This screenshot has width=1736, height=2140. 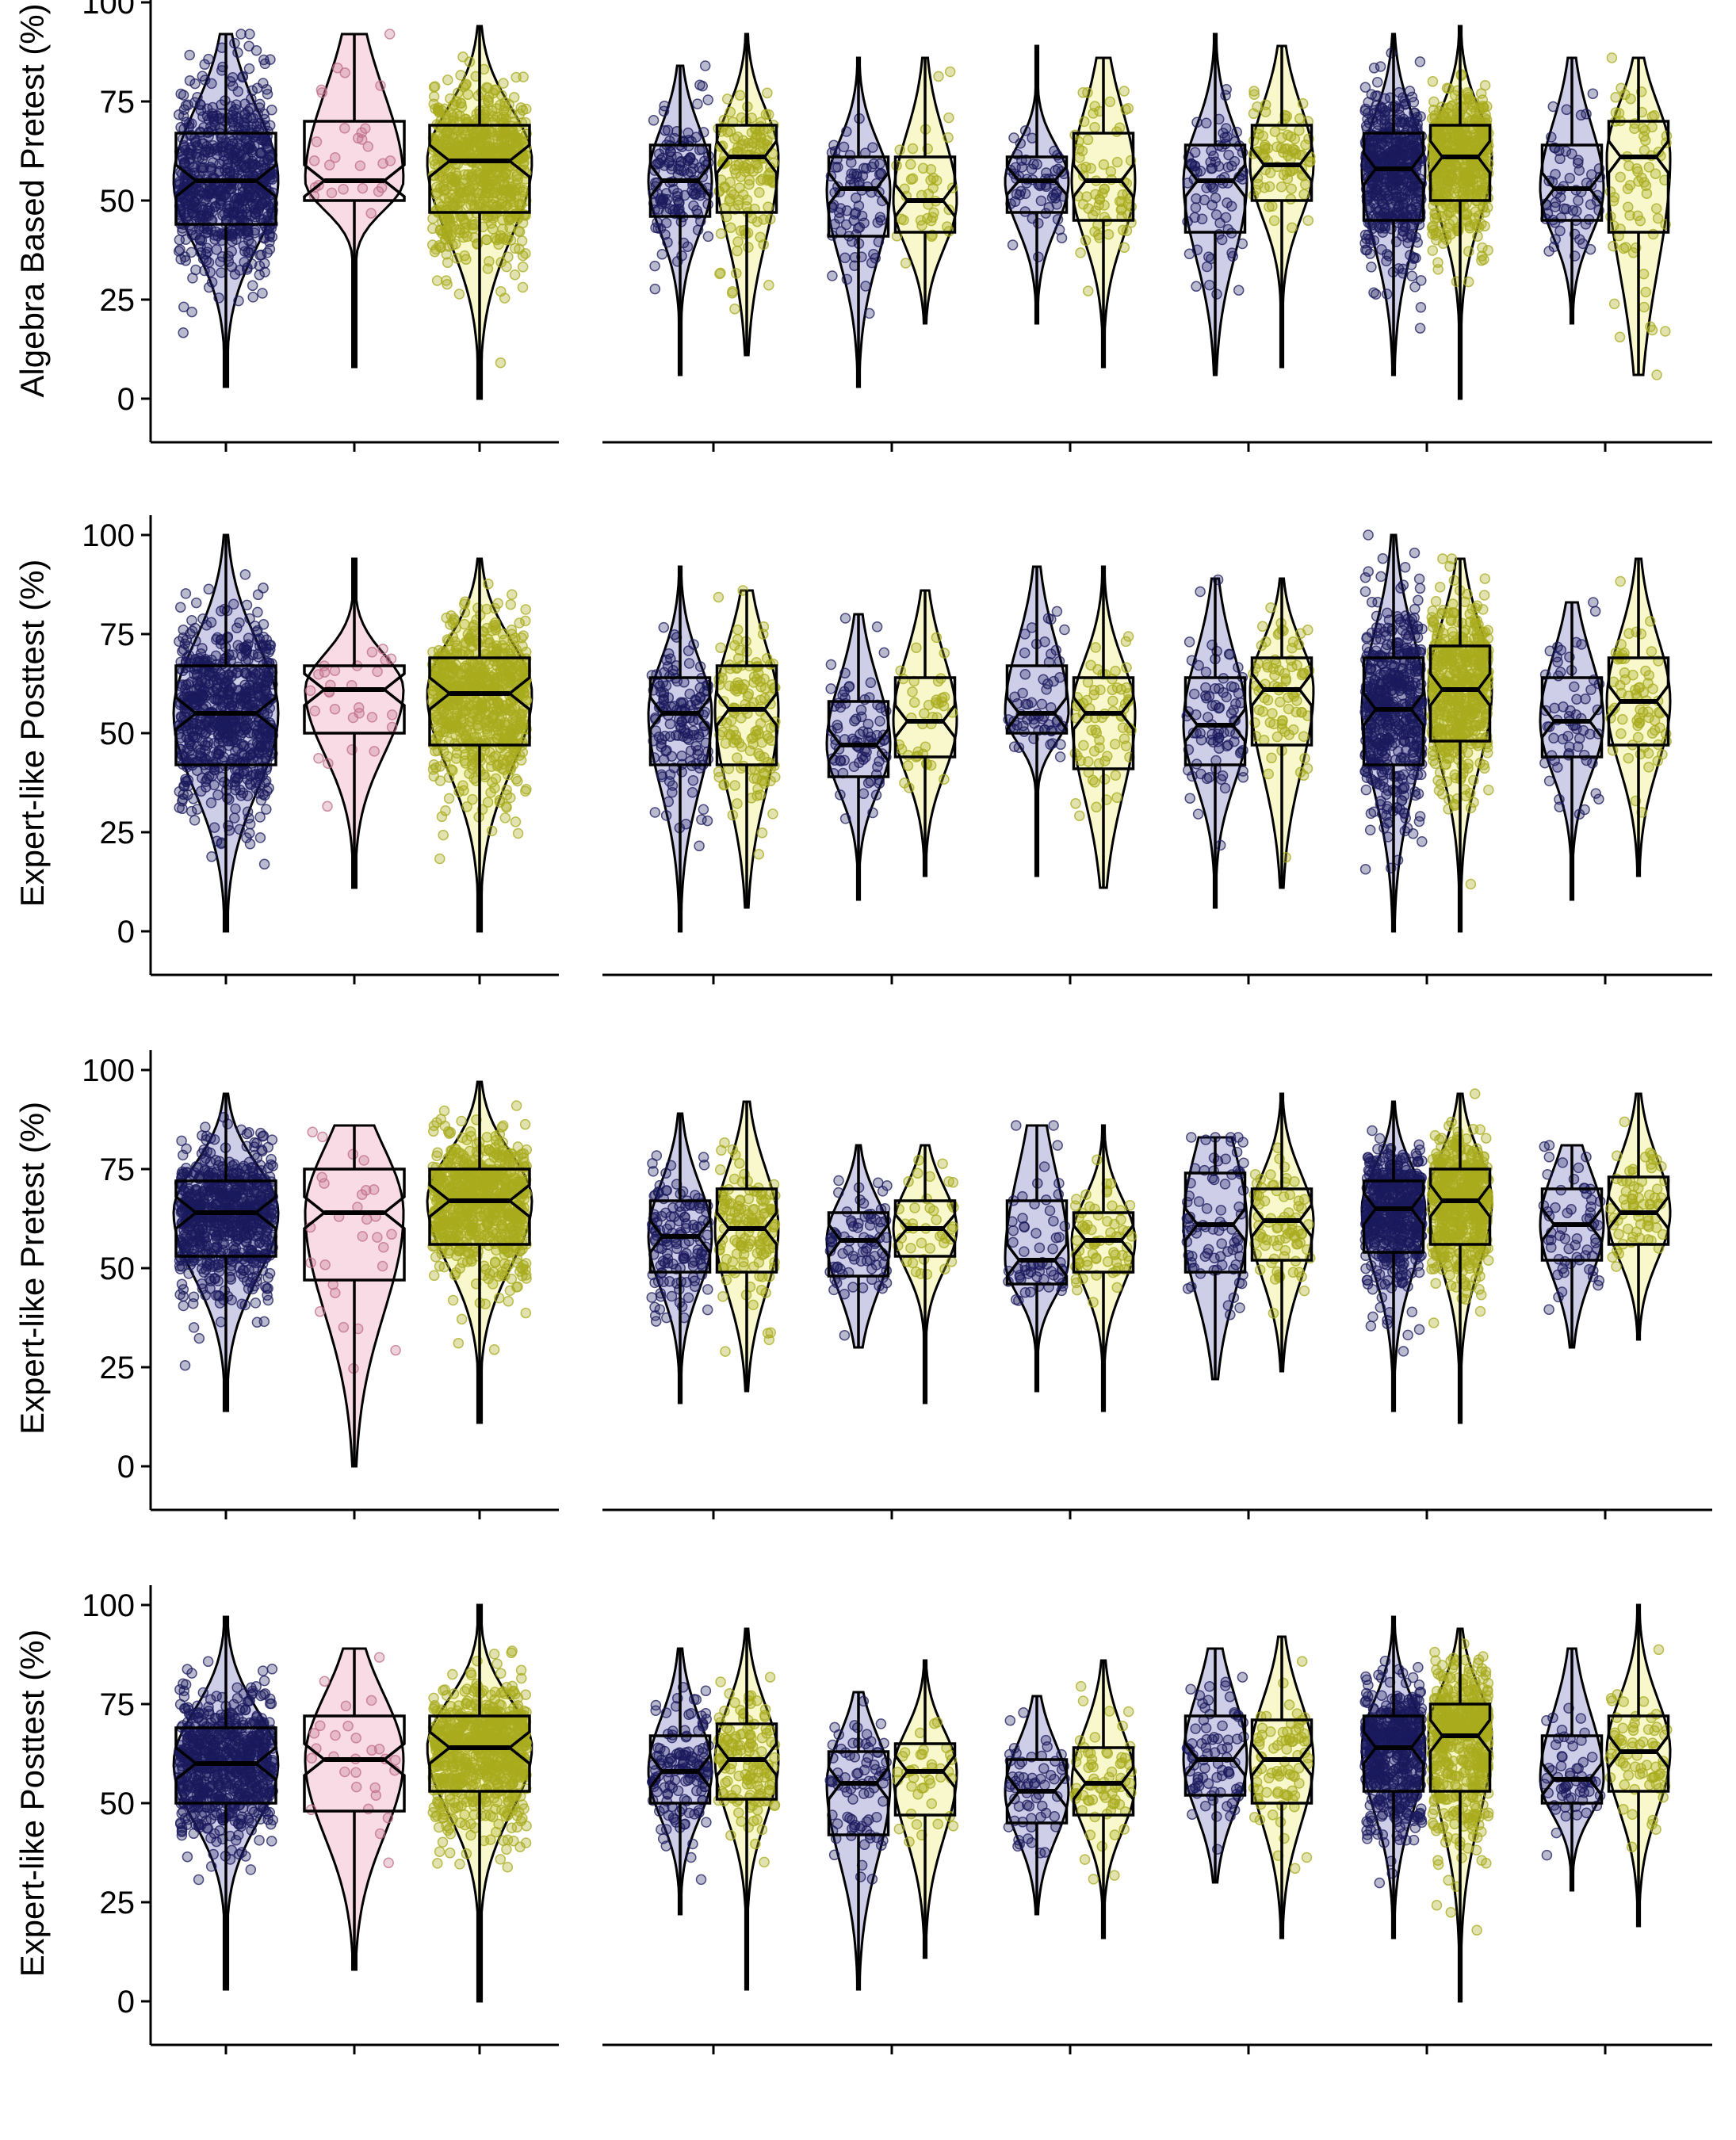 What do you see at coordinates (1638, 216) in the screenshot?
I see `right-group-6-b` at bounding box center [1638, 216].